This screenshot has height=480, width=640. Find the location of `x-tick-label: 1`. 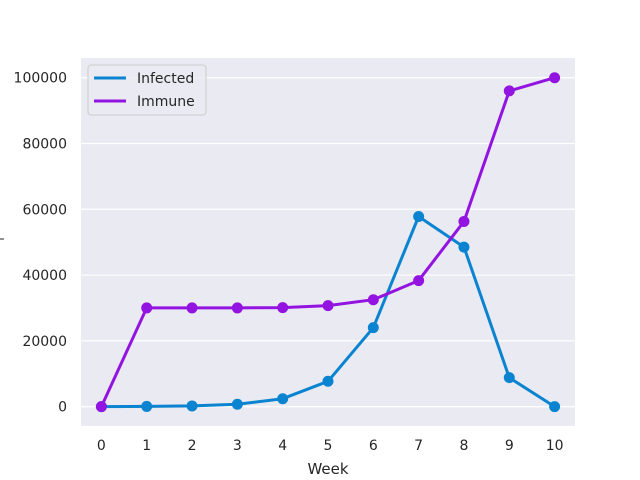

x-tick-label: 1 is located at coordinates (146, 446).